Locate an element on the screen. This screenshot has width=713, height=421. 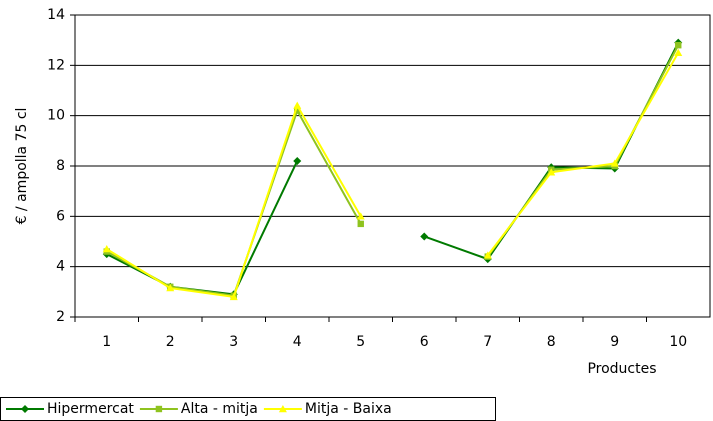
y-tick-label: 6 is located at coordinates (60, 216).